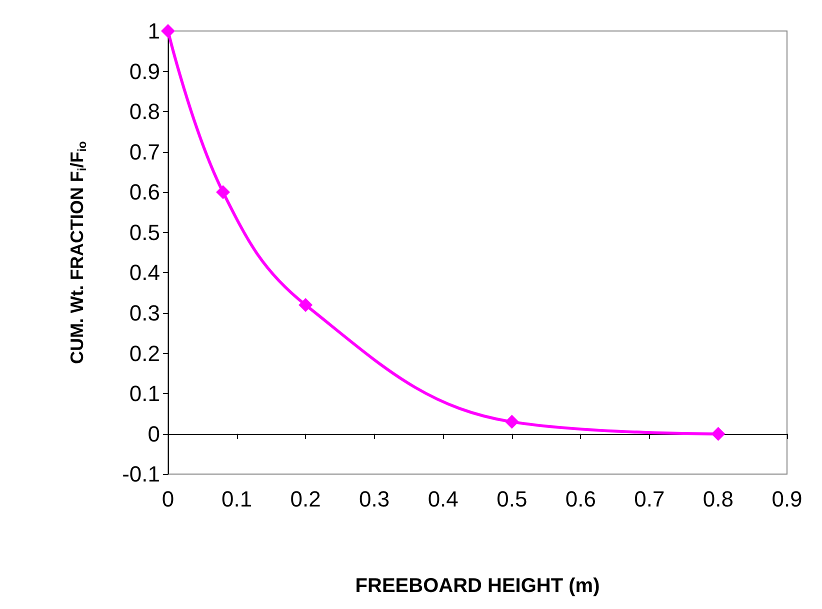 This screenshot has height=609, width=822. What do you see at coordinates (154, 433) in the screenshot?
I see `y-tick-label: 0` at bounding box center [154, 433].